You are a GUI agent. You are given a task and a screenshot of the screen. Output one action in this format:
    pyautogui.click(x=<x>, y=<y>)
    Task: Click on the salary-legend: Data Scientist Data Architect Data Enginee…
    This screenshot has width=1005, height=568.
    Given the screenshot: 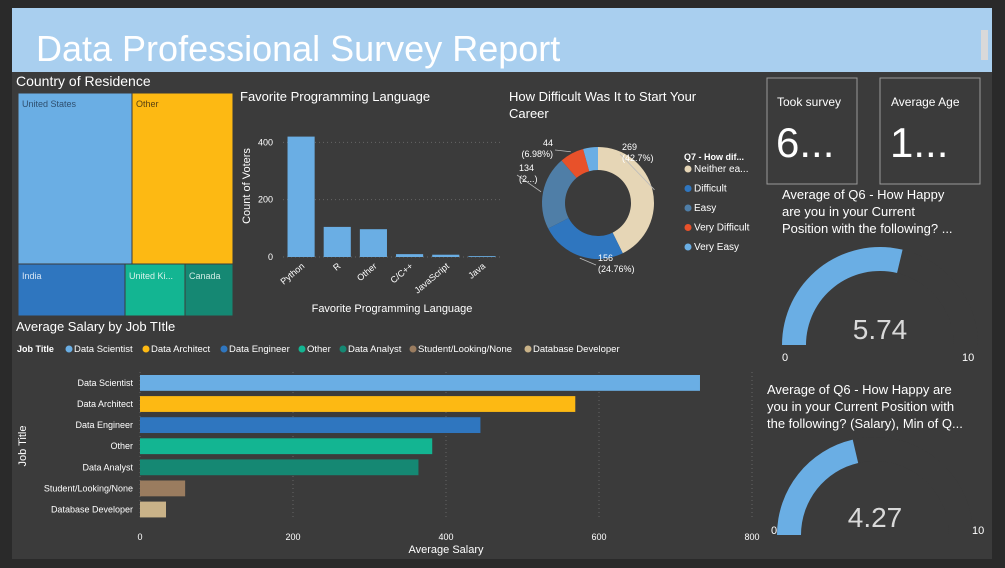 What is the action you would take?
    pyautogui.click(x=342, y=349)
    